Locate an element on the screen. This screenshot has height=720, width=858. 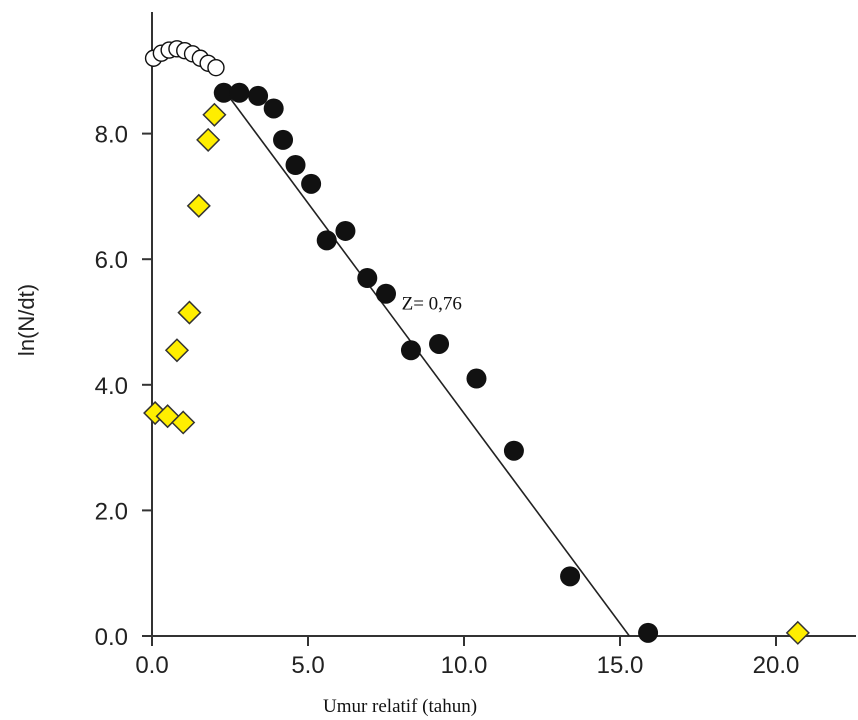
x-axis-title: Umur relatif (tahun) is located at coordinates (400, 706).